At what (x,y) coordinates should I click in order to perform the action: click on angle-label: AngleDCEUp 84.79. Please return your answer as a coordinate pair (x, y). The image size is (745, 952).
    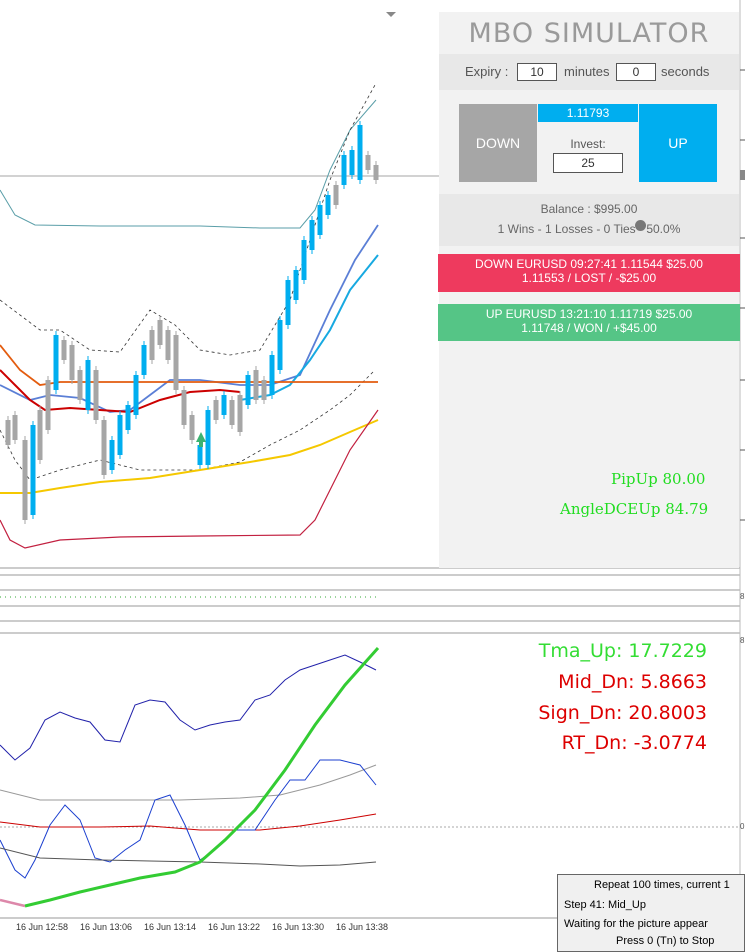
    Looking at the image, I should click on (634, 509).